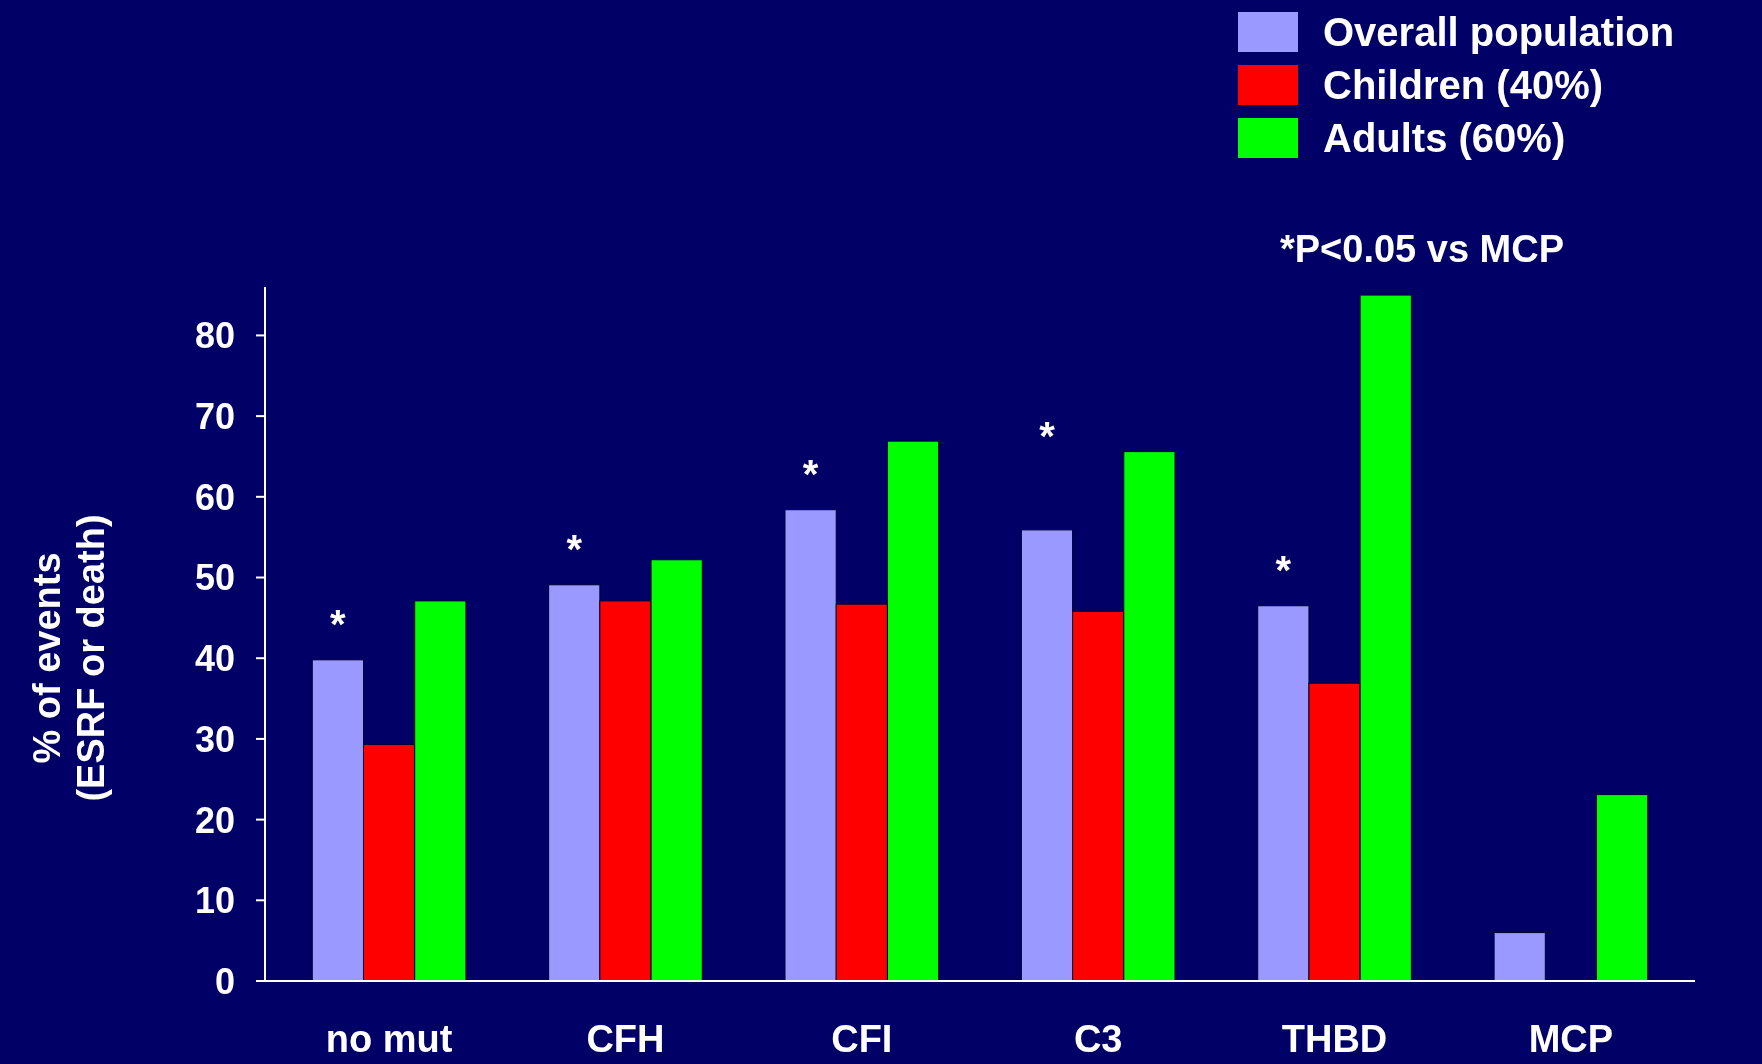 This screenshot has height=1064, width=1762. Describe the element at coordinates (69, 658) in the screenshot. I see `y-axis-title: % of events (ESRF or death)` at that location.